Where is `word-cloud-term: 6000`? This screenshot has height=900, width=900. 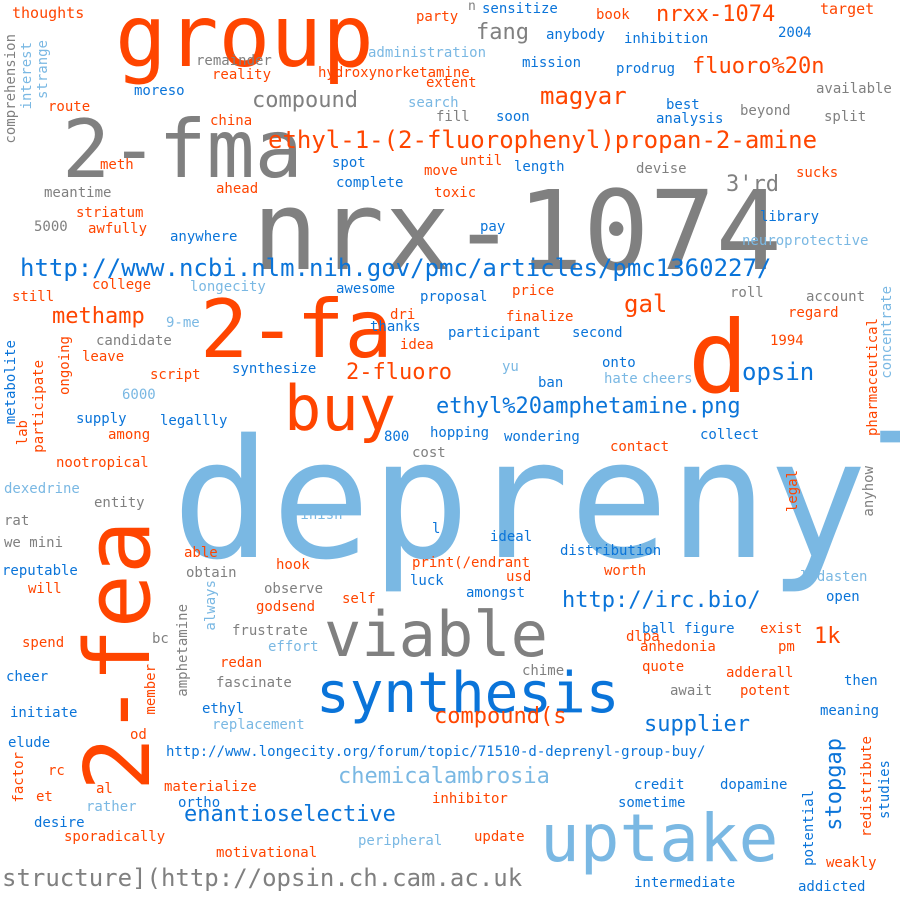 word-cloud-term: 6000 is located at coordinates (139, 395).